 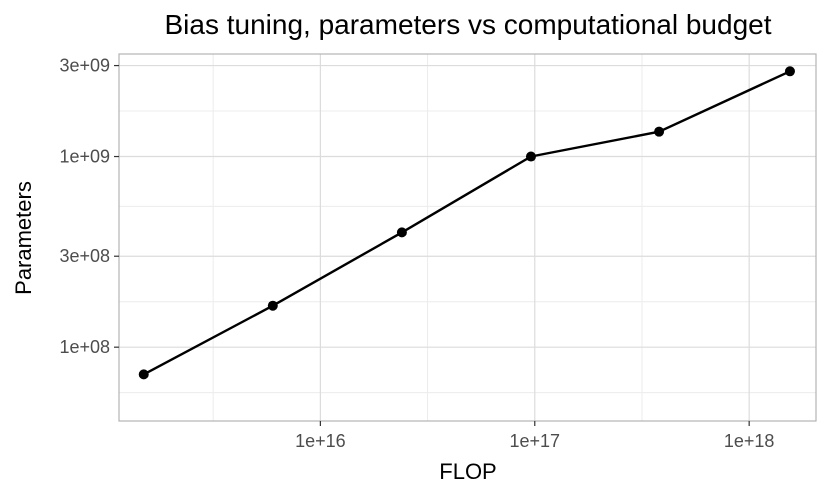 I want to click on x-tick-label: 1e+16, so click(x=320, y=441).